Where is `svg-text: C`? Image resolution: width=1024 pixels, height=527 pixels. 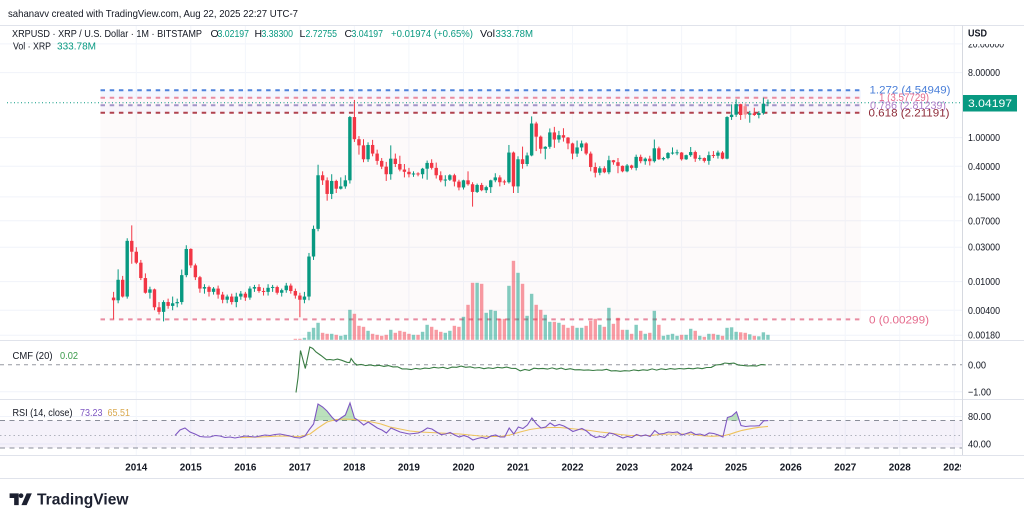 svg-text: C is located at coordinates (349, 34).